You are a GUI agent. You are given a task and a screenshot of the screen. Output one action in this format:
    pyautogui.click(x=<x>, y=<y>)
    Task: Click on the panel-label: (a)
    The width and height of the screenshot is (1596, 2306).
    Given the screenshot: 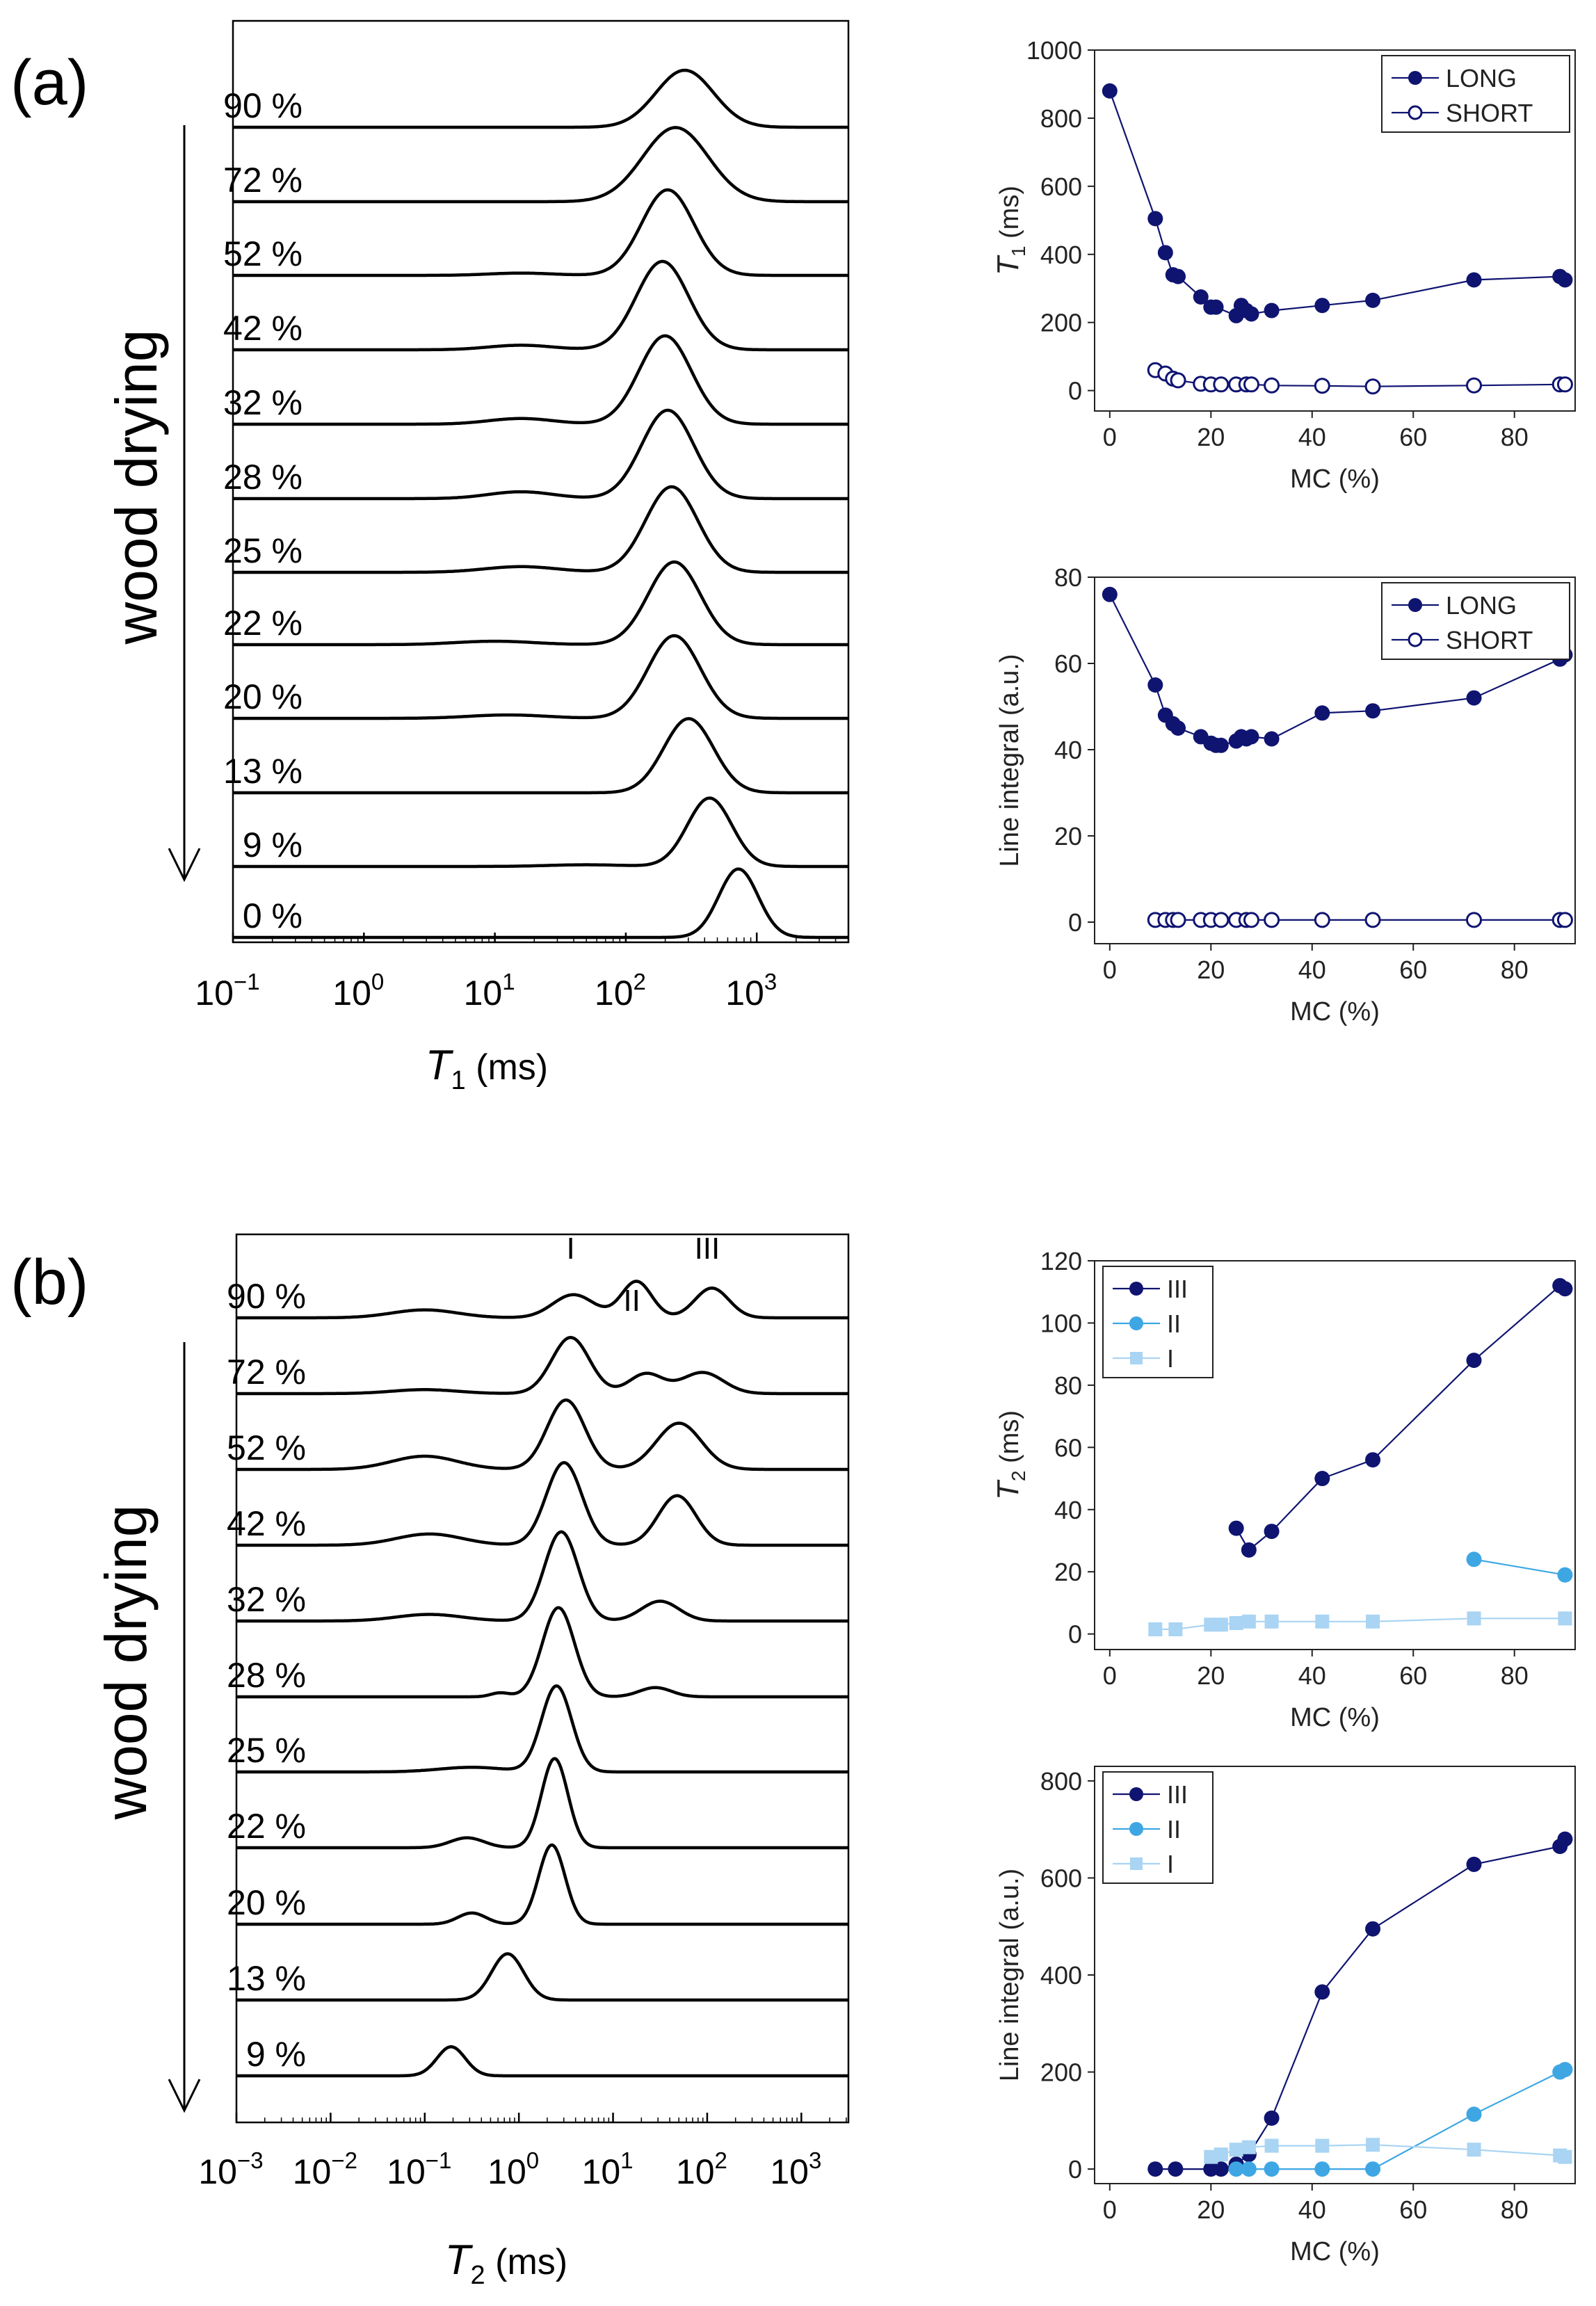 What is the action you would take?
    pyautogui.click(x=49, y=82)
    